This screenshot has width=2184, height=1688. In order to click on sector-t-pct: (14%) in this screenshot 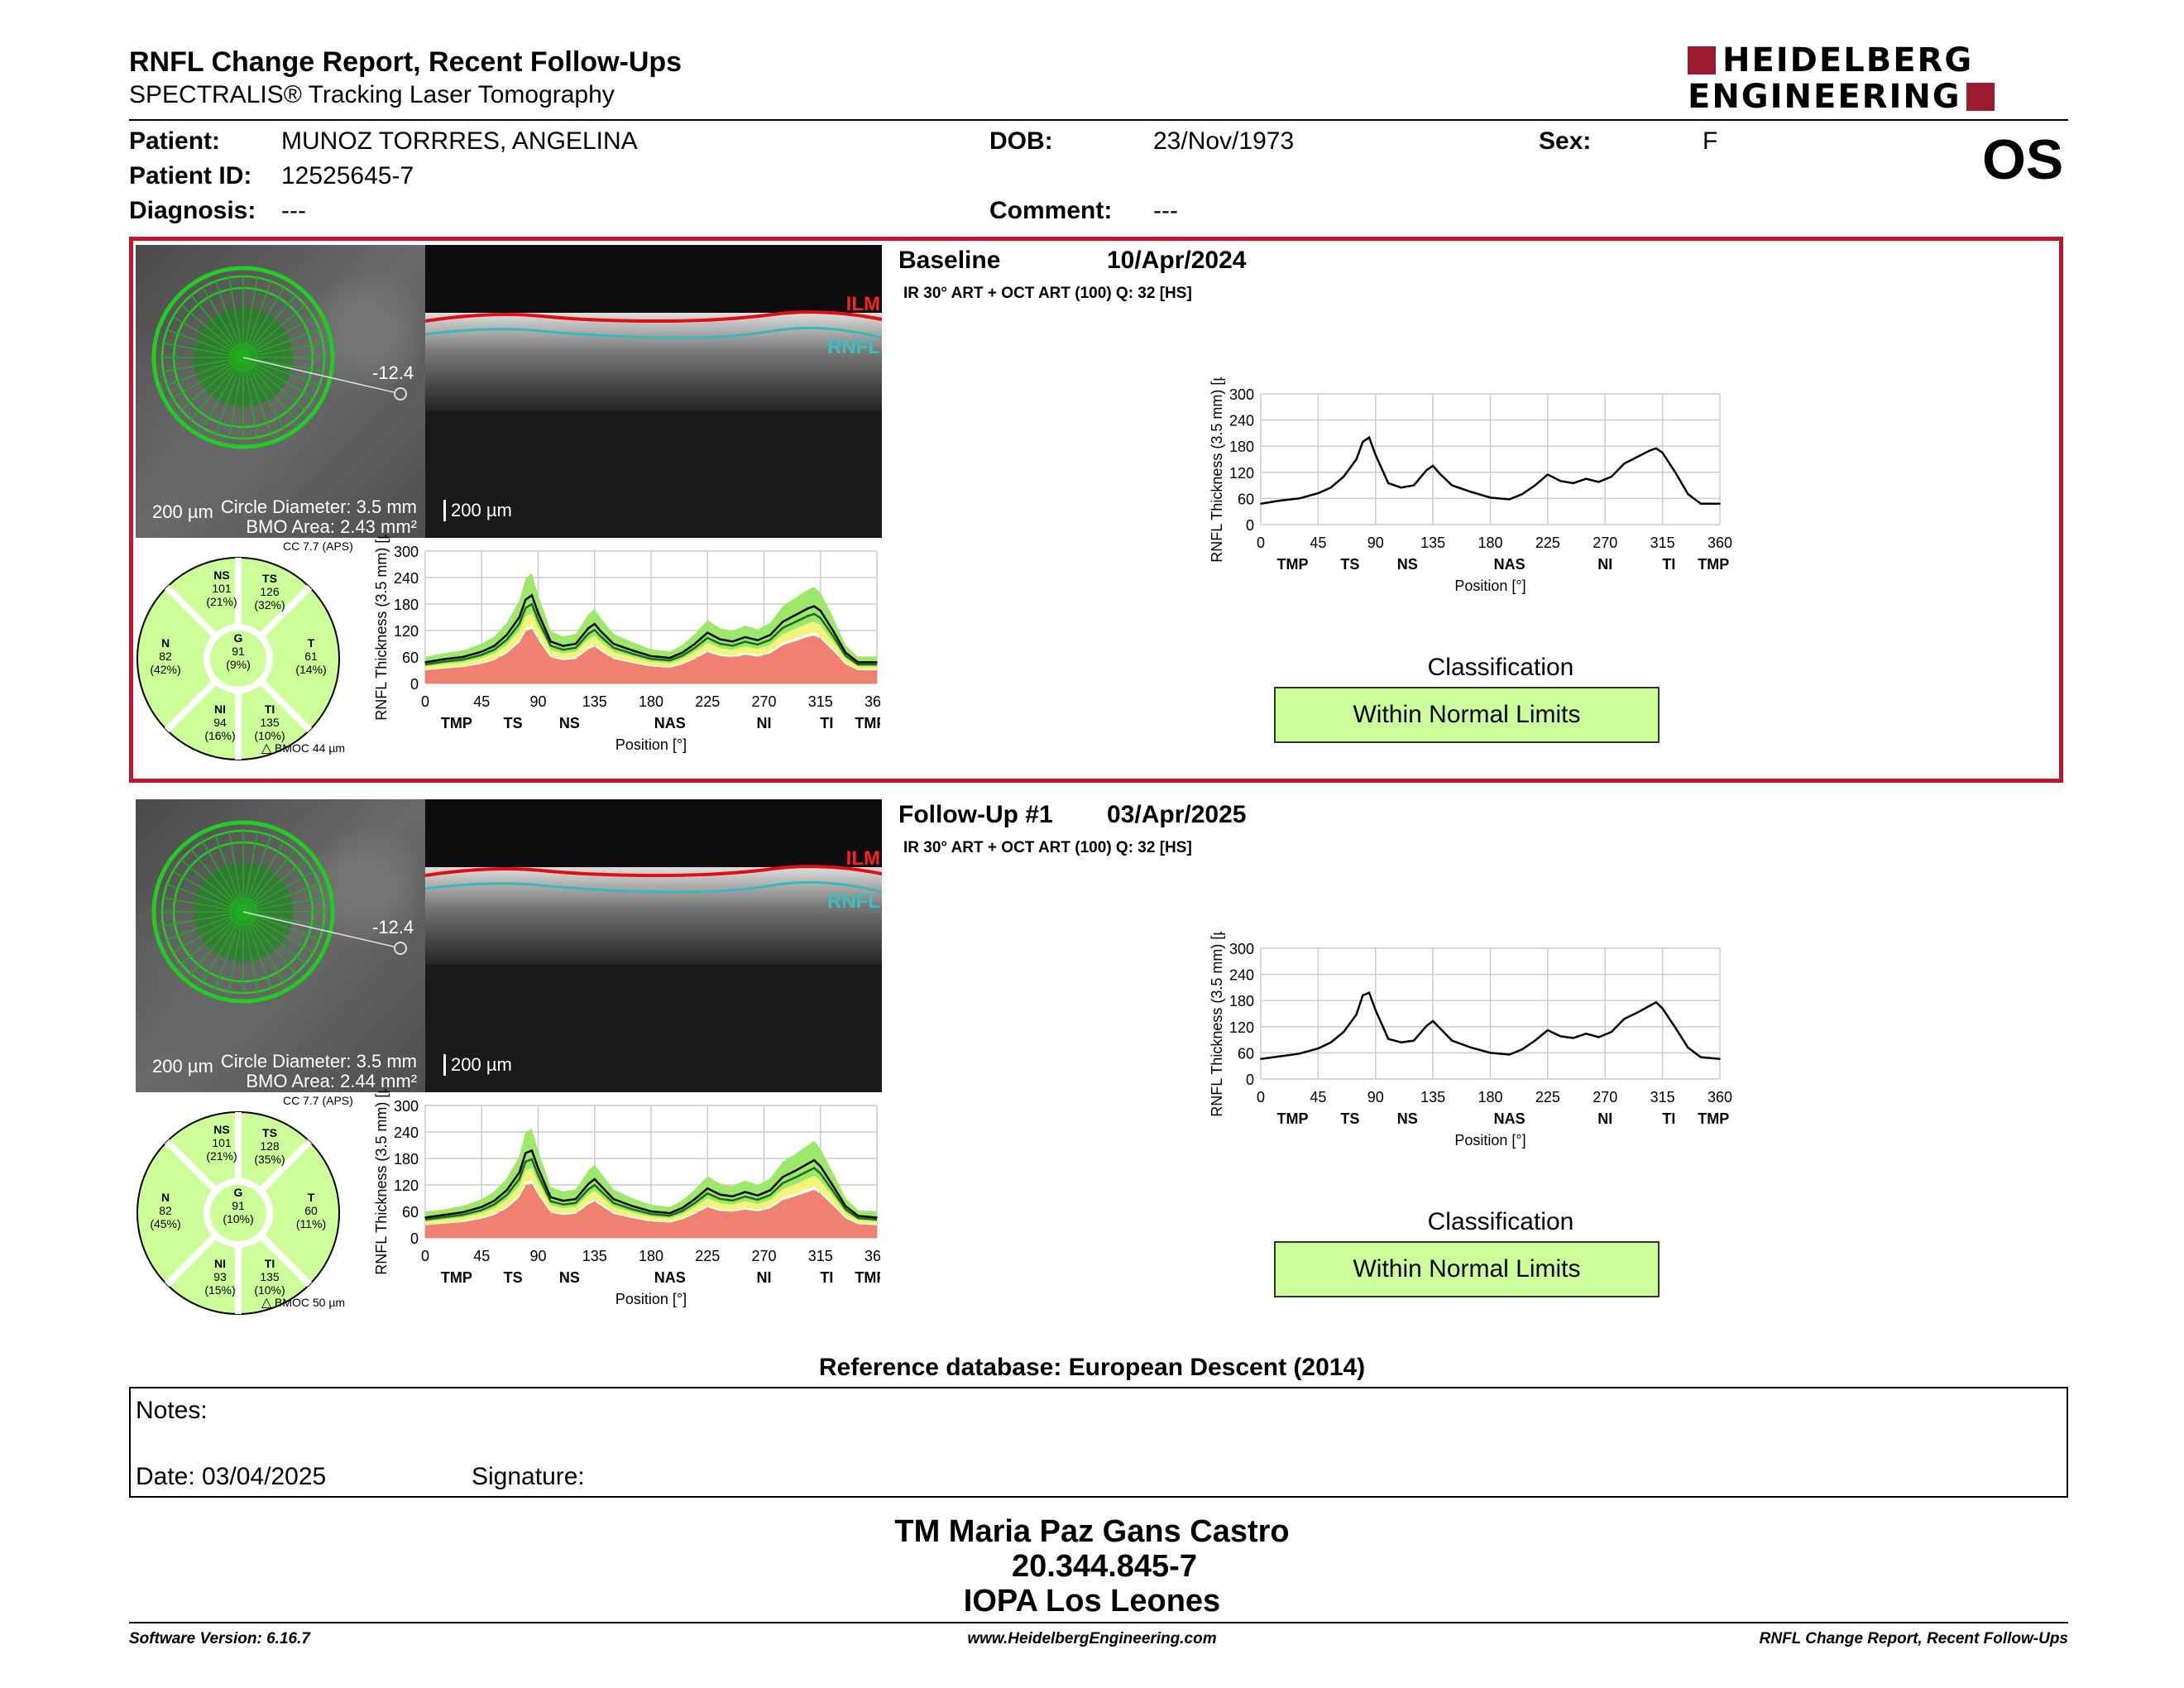, I will do `click(310, 669)`.